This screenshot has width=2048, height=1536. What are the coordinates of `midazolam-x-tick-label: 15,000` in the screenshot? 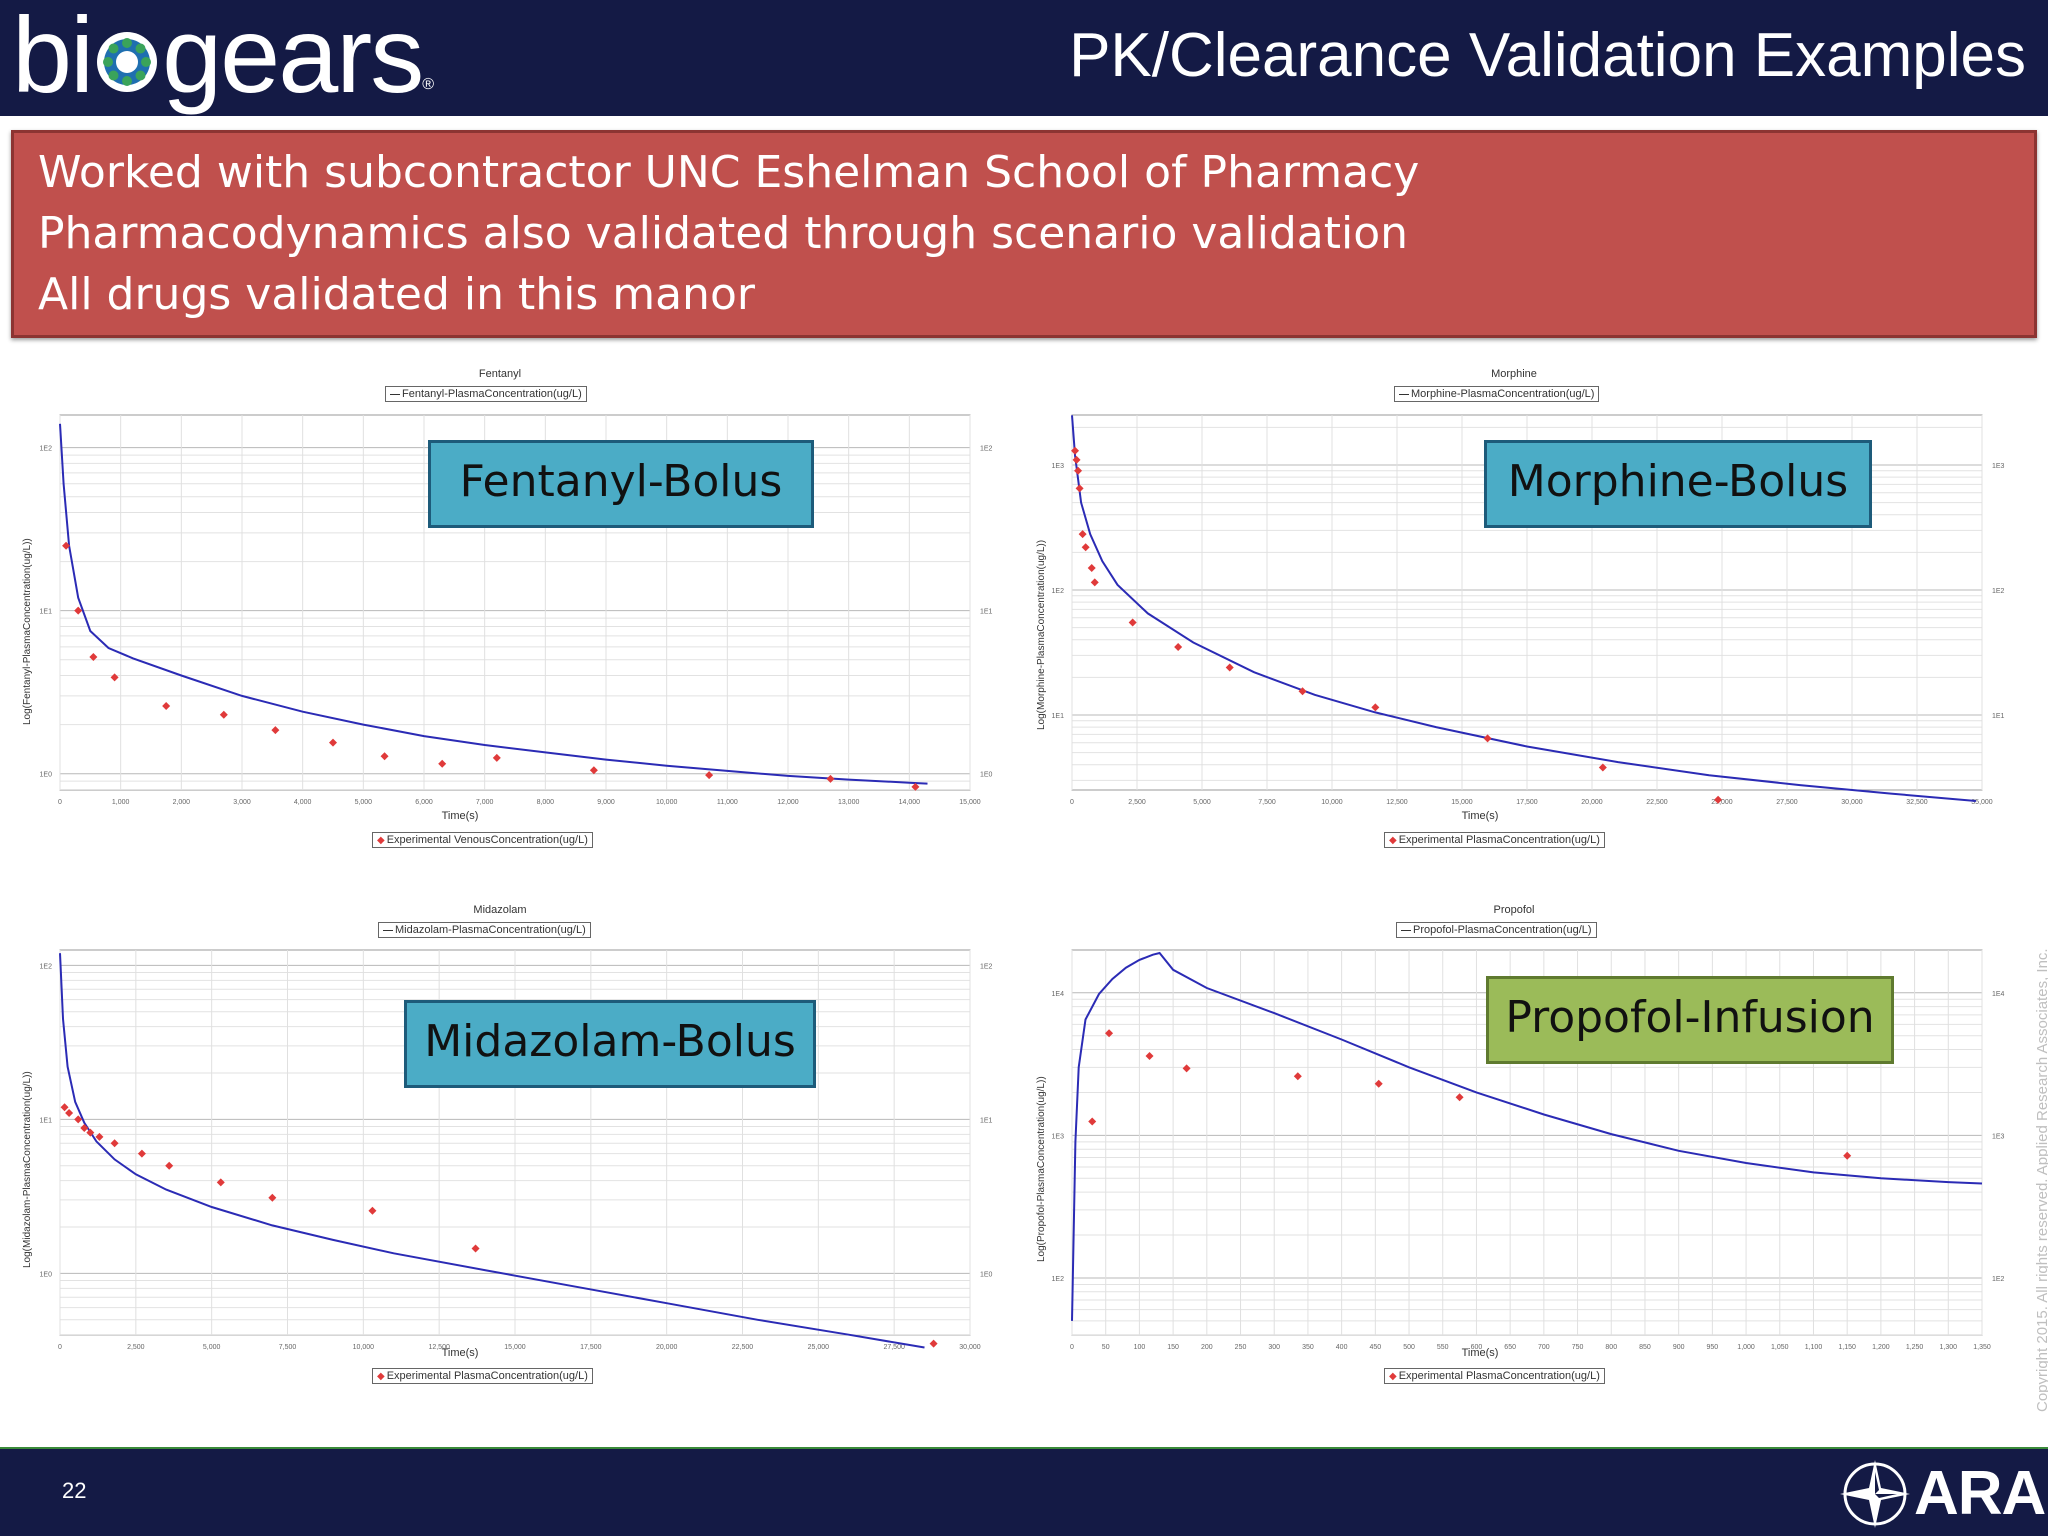 It's located at (515, 1347).